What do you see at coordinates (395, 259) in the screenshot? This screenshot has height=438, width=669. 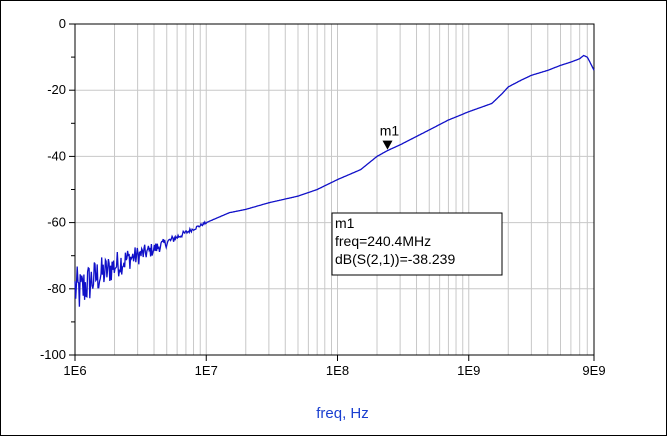 I see `marker-readout-line: dB(S(2,1))=-38.239` at bounding box center [395, 259].